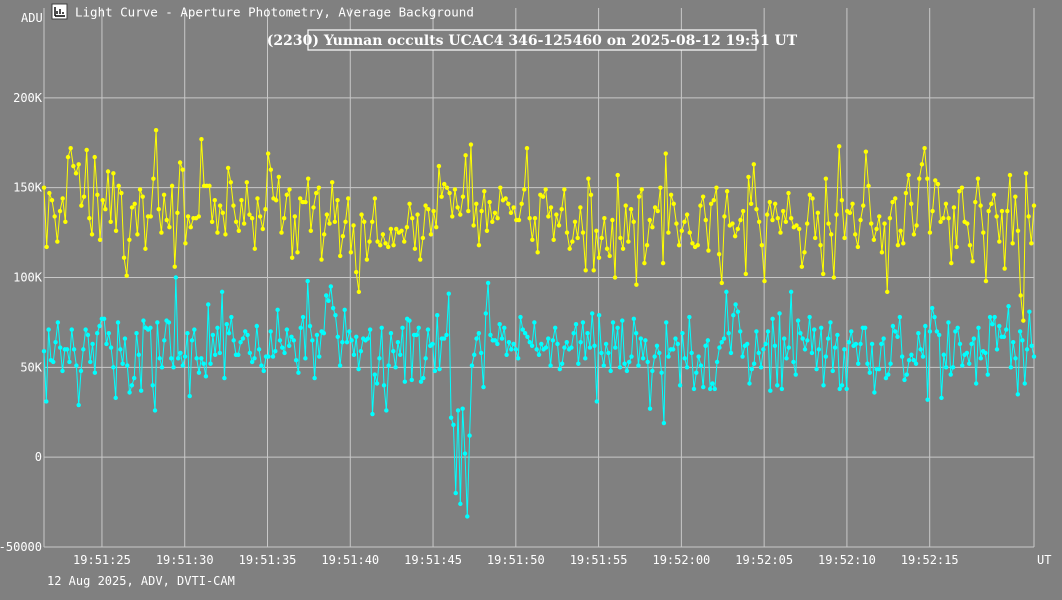 The image size is (1062, 600). I want to click on window-icon, so click(59, 11).